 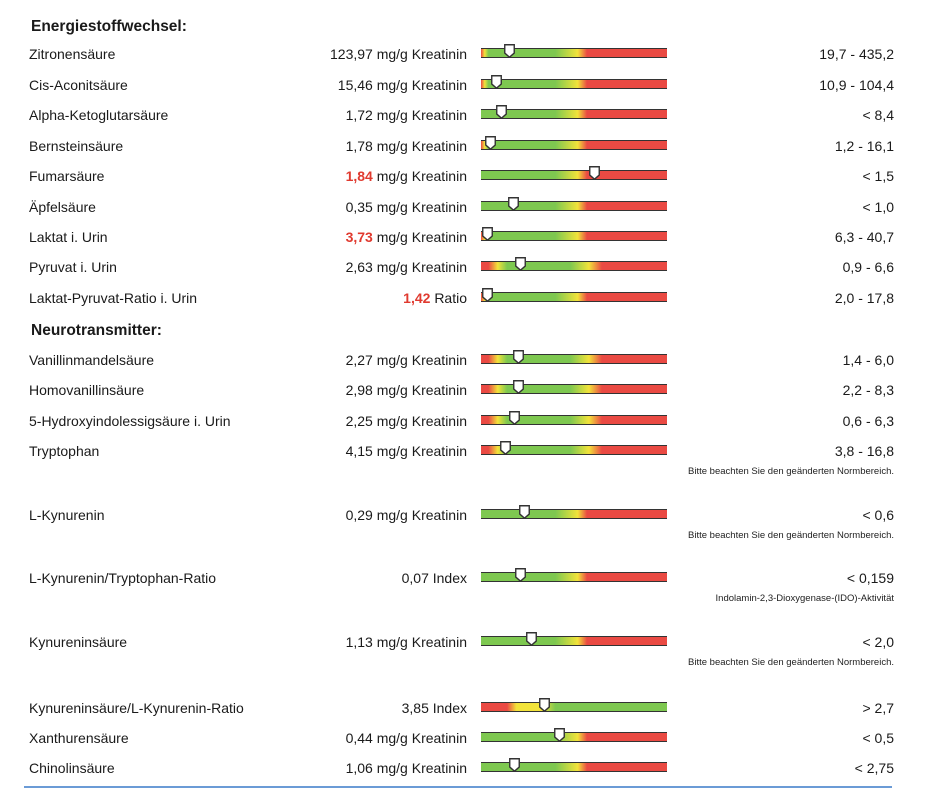 I want to click on value-number: 2,63, so click(x=359, y=267).